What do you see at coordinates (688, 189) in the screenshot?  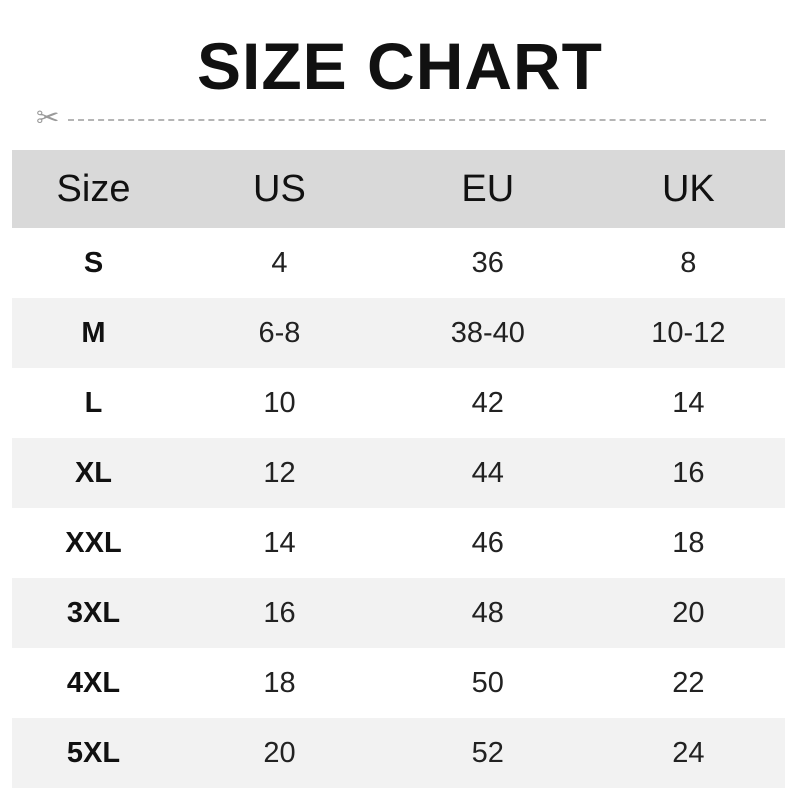 I see `header-uk: UK` at bounding box center [688, 189].